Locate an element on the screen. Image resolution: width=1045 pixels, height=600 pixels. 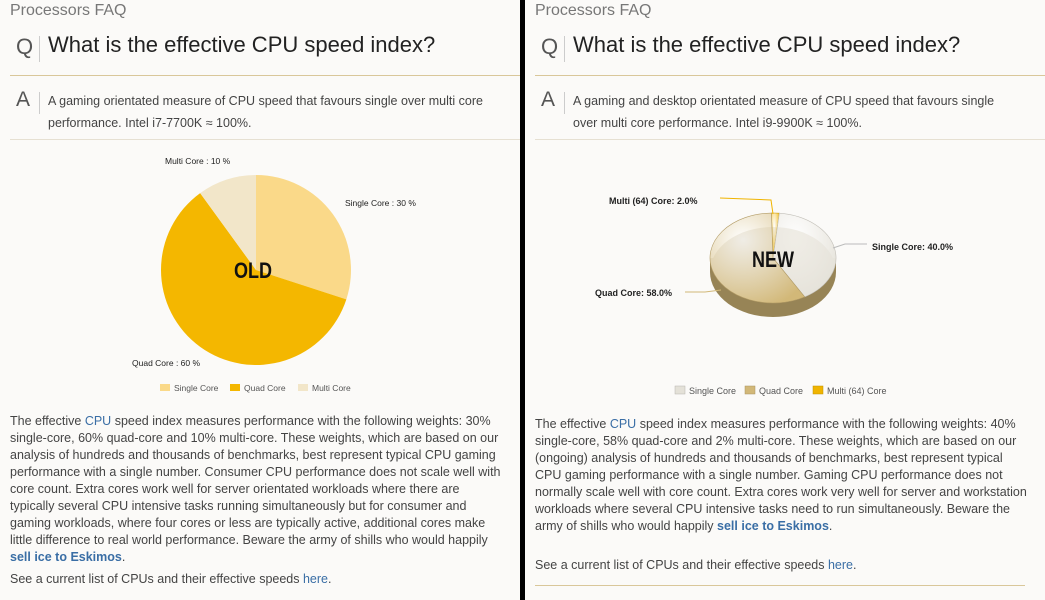
old-stamp: OLD is located at coordinates (253, 271).